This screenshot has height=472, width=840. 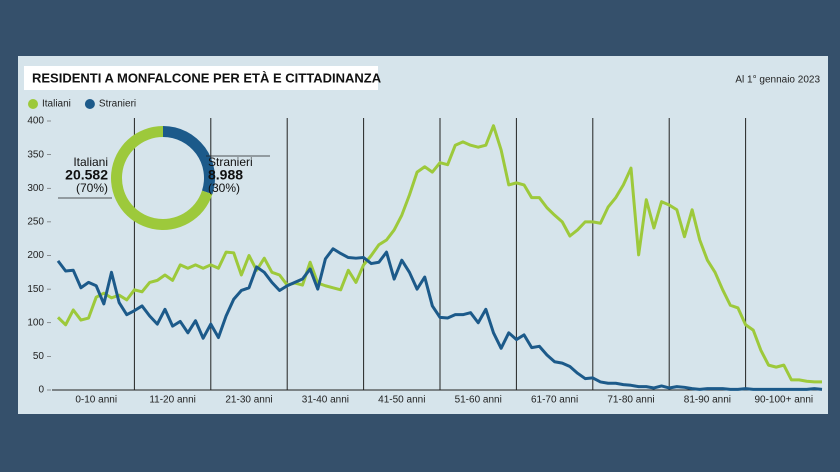 I want to click on x-tick-label: 11-20 anni, so click(x=172, y=400).